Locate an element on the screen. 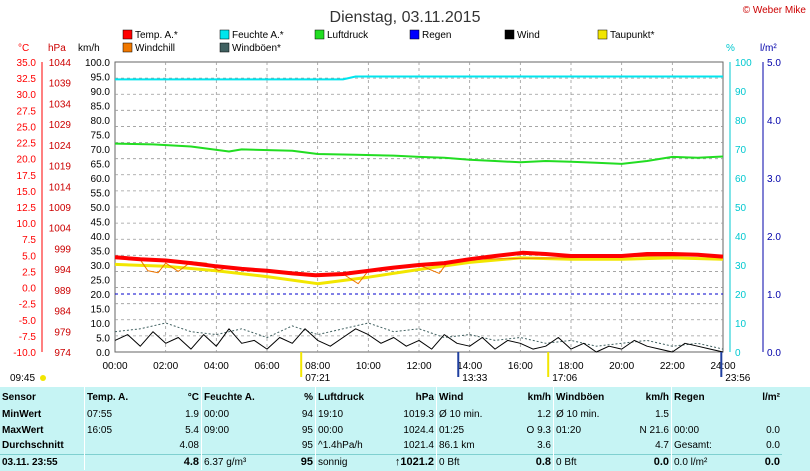 This screenshot has height=471, width=810. day-start-label: 09:45 is located at coordinates (22, 378).